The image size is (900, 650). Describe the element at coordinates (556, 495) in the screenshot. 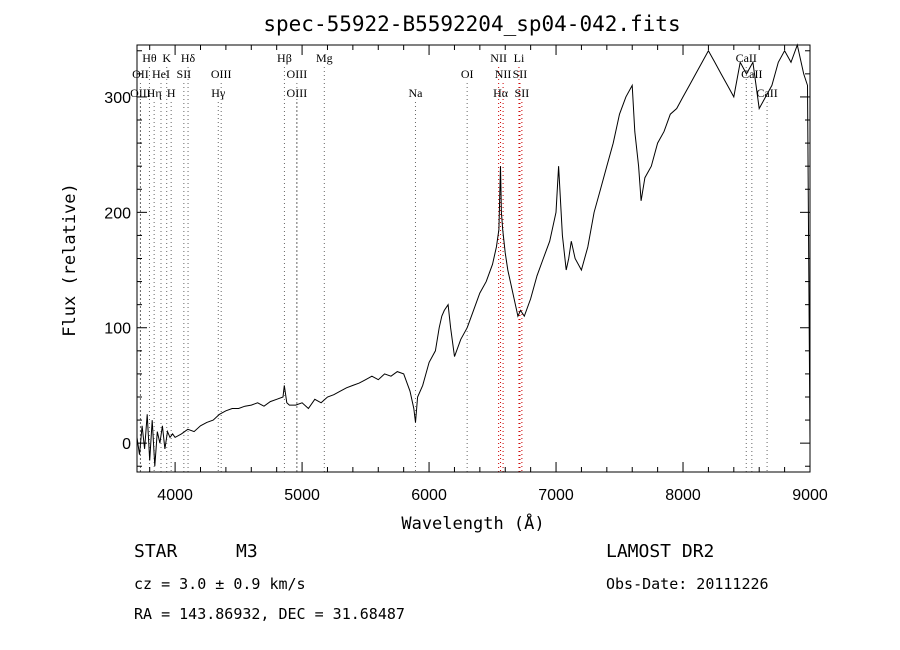

I see `x-tick-label: 7000` at that location.